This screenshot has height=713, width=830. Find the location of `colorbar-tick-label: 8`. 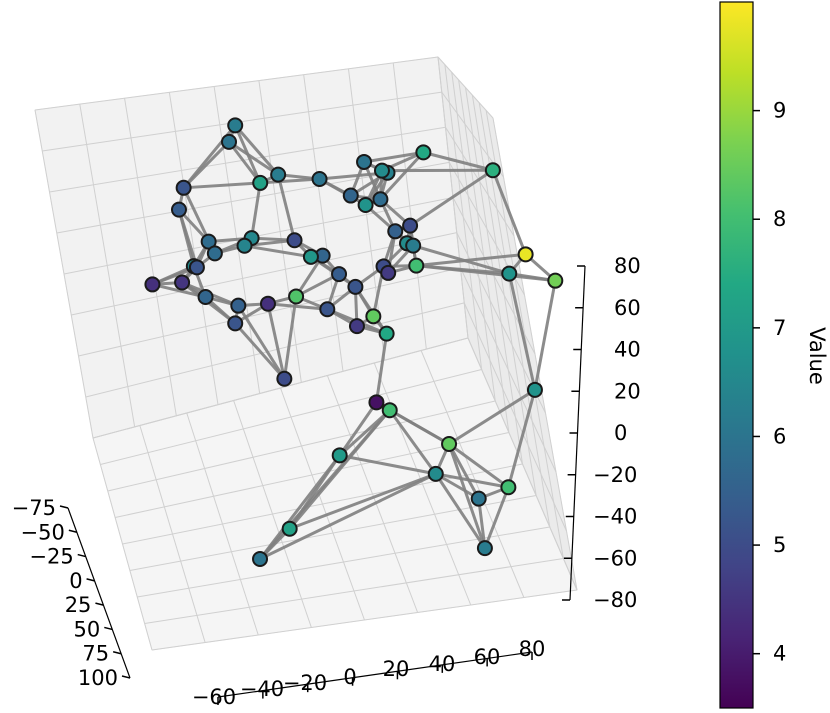

colorbar-tick-label: 8 is located at coordinates (779, 219).